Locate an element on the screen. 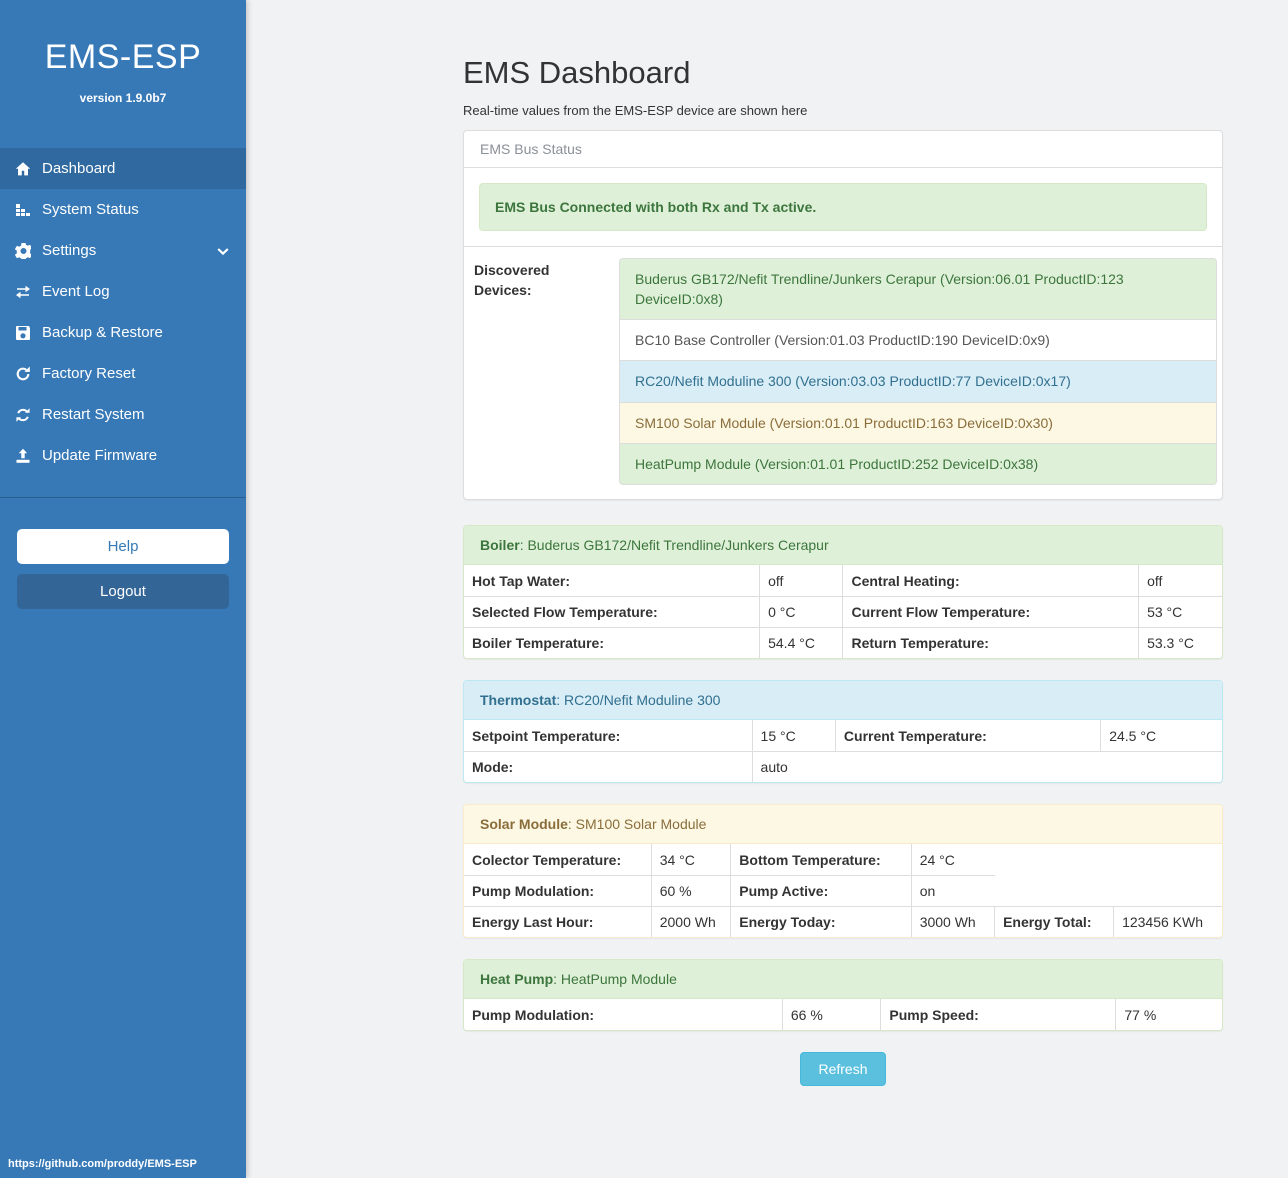 The height and width of the screenshot is (1178, 1288). sidebar-item-settings: Settings is located at coordinates (123, 250).